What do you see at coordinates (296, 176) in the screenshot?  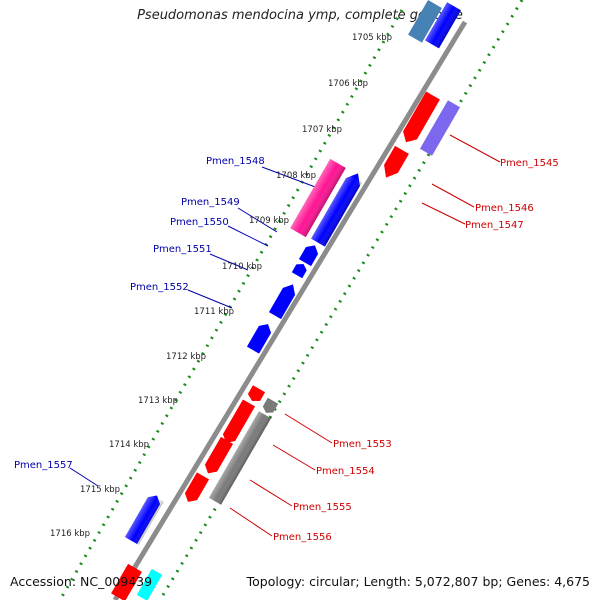 I see `kbp-label-1708: 1708 kbp` at bounding box center [296, 176].